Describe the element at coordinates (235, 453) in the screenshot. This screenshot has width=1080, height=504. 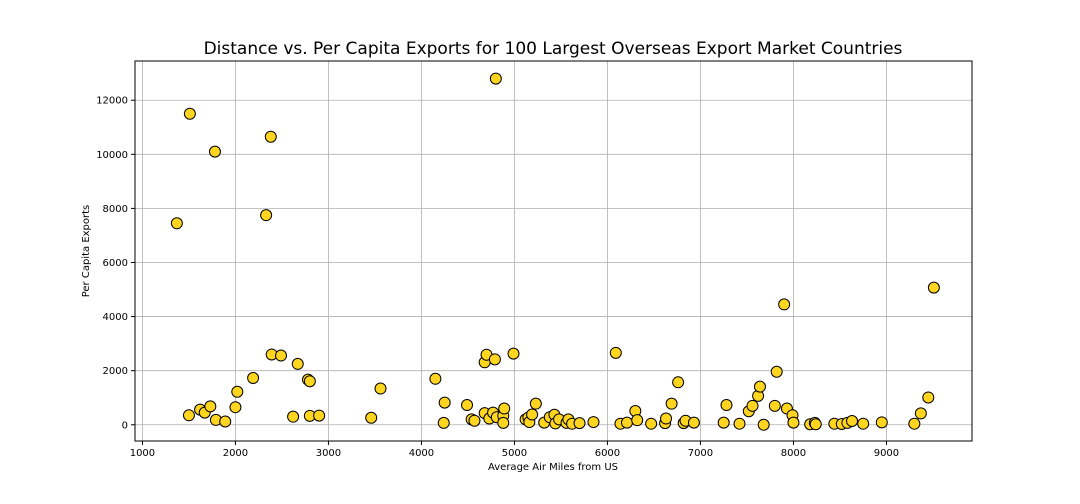
I see `x-tick-label: 2000` at that location.